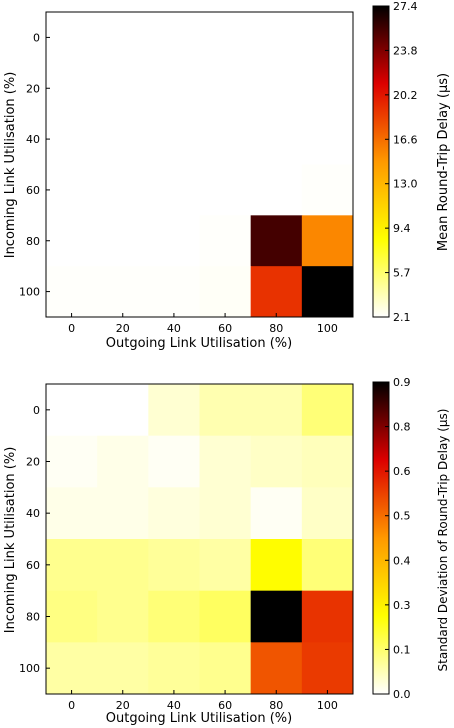 This screenshot has height=728, width=454. I want to click on colorbar-tick-label: 0.8, so click(402, 427).